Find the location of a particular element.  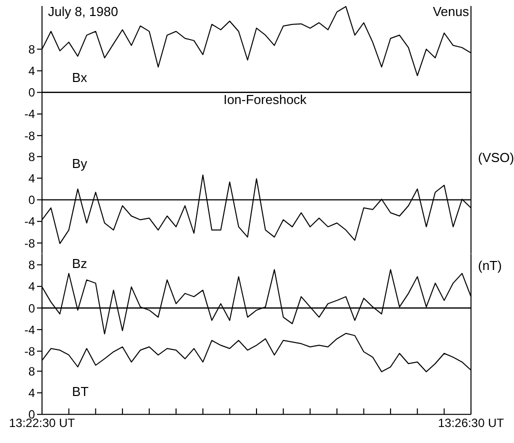

annotation: Ion-Foreshock is located at coordinates (265, 99).